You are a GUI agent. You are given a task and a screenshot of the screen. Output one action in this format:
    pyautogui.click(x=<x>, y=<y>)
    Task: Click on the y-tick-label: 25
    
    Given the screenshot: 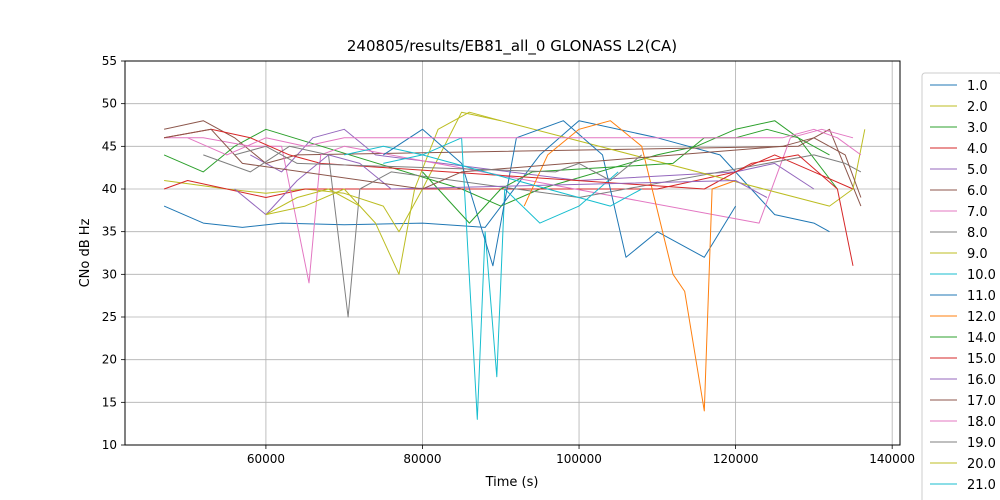 What is the action you would take?
    pyautogui.click(x=109, y=317)
    